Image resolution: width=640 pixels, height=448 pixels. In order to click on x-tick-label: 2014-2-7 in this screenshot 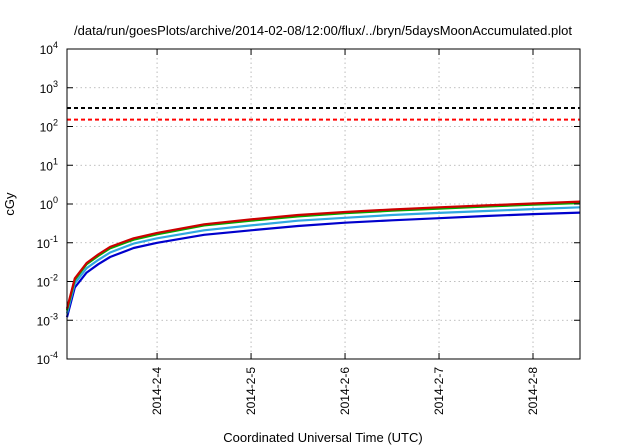, I will do `click(439, 391)`.